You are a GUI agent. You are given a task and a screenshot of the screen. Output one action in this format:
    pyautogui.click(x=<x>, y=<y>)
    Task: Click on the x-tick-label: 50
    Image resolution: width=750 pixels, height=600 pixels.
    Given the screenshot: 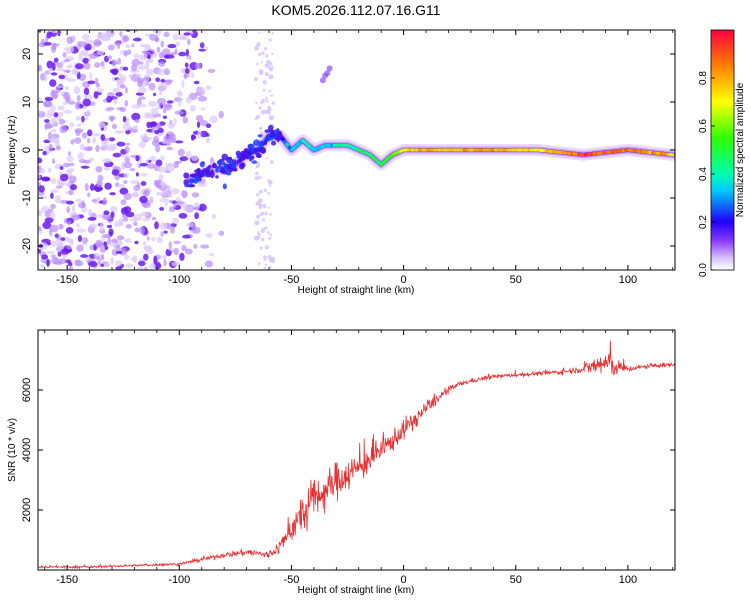 What is the action you would take?
    pyautogui.click(x=516, y=580)
    